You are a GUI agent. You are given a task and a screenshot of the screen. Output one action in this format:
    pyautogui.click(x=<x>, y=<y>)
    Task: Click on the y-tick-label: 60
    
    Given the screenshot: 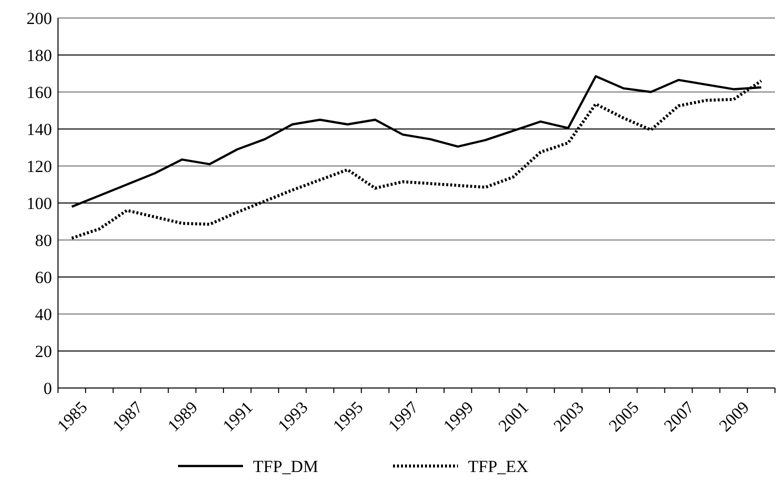 What is the action you would take?
    pyautogui.click(x=43, y=277)
    